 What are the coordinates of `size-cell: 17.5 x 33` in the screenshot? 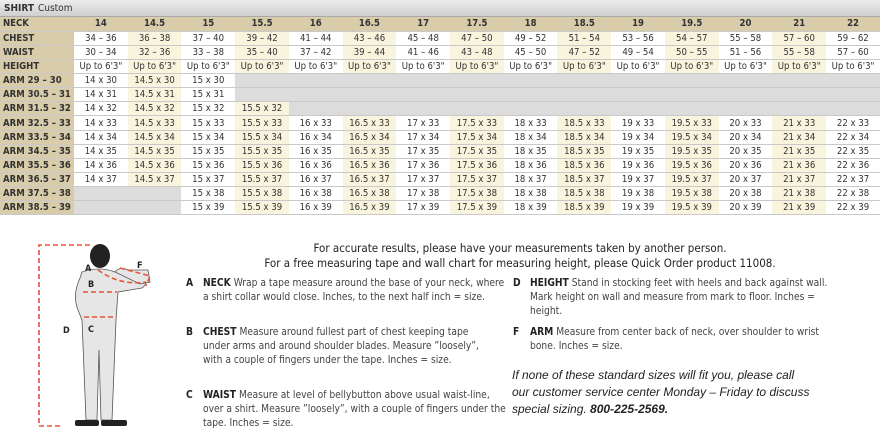 It's located at (477, 123).